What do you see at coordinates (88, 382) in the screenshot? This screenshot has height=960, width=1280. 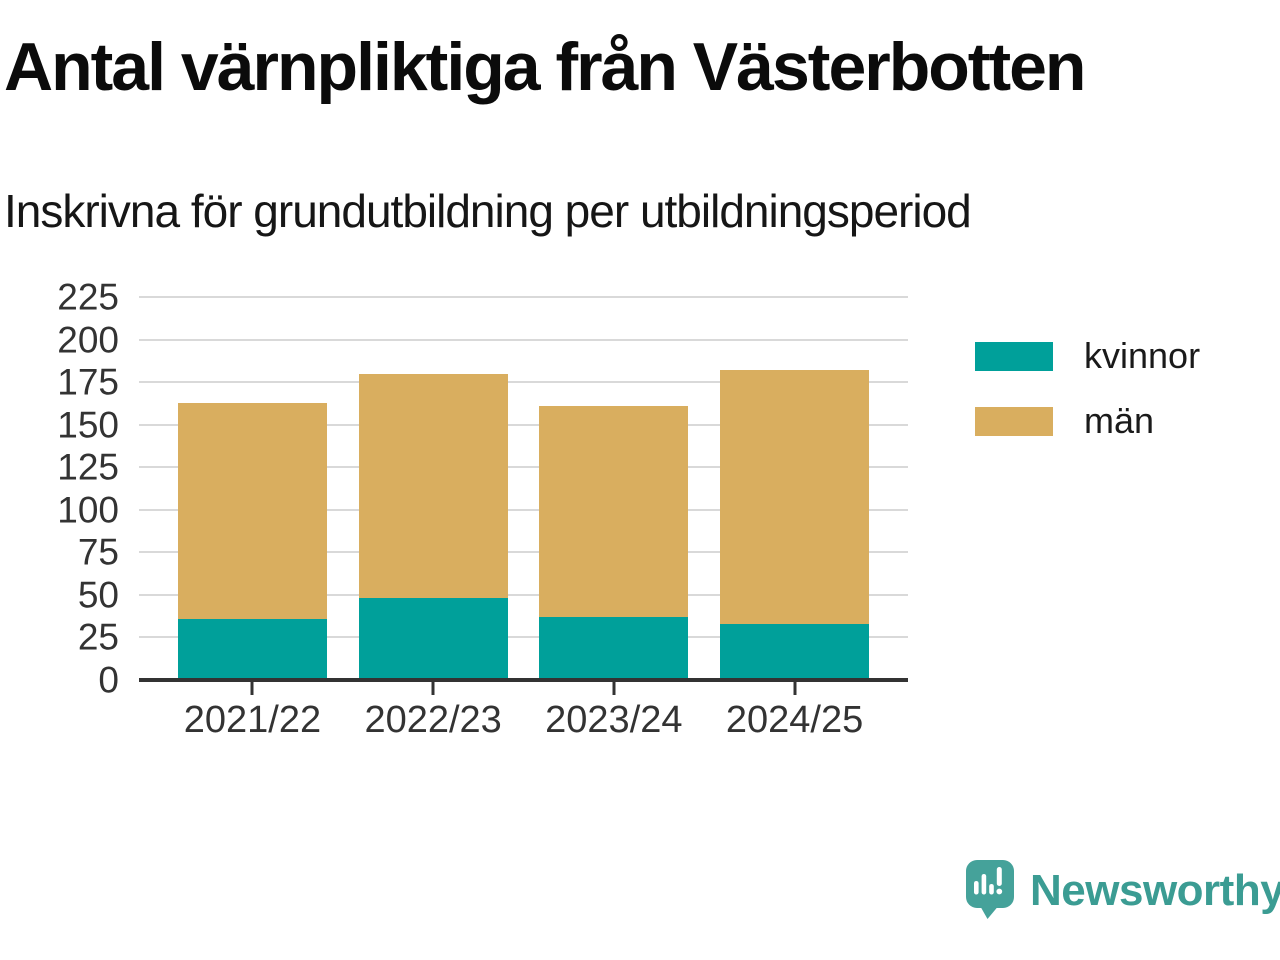 I see `y-tick-label-175: 175` at bounding box center [88, 382].